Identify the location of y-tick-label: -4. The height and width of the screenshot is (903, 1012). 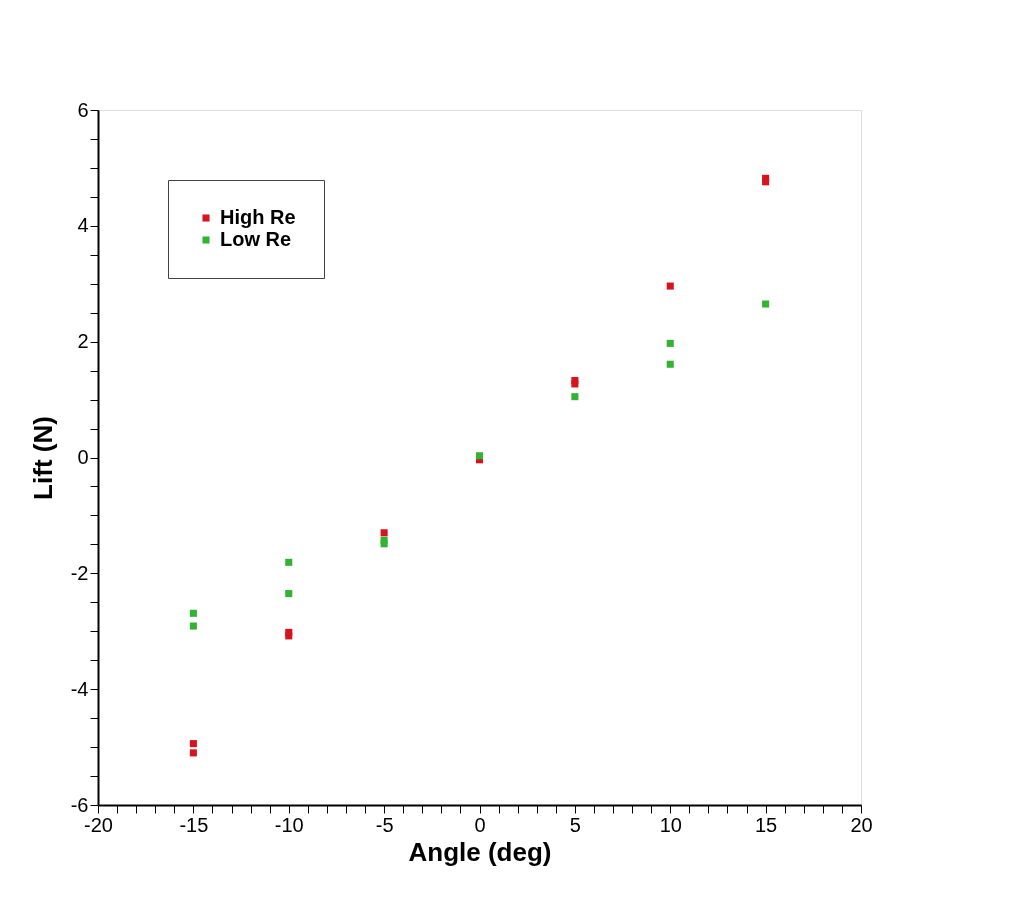
(79, 688).